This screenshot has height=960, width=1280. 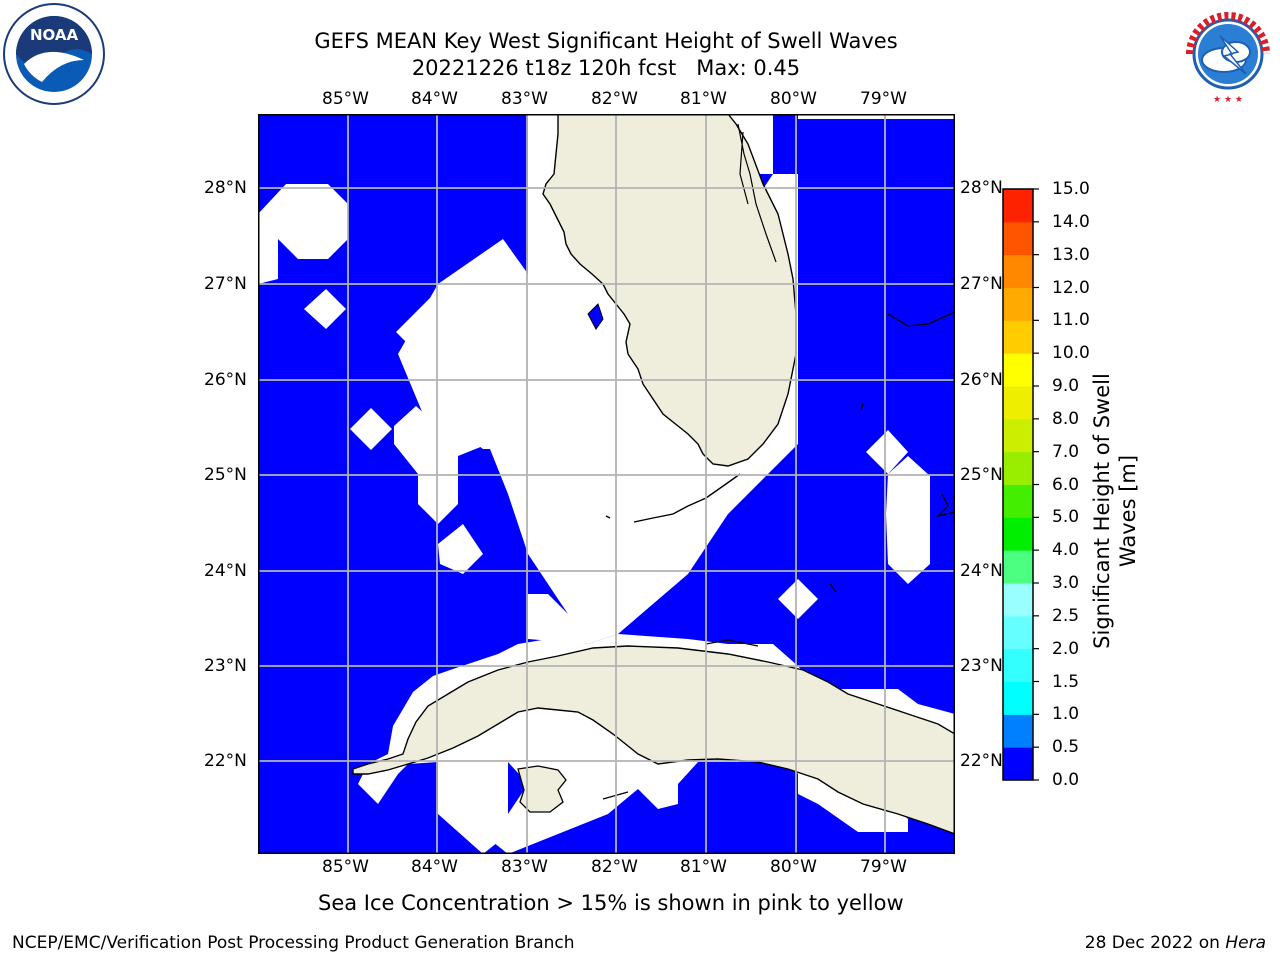 What do you see at coordinates (1066, 386) in the screenshot?
I see `colorbar-tick-label: 9.0` at bounding box center [1066, 386].